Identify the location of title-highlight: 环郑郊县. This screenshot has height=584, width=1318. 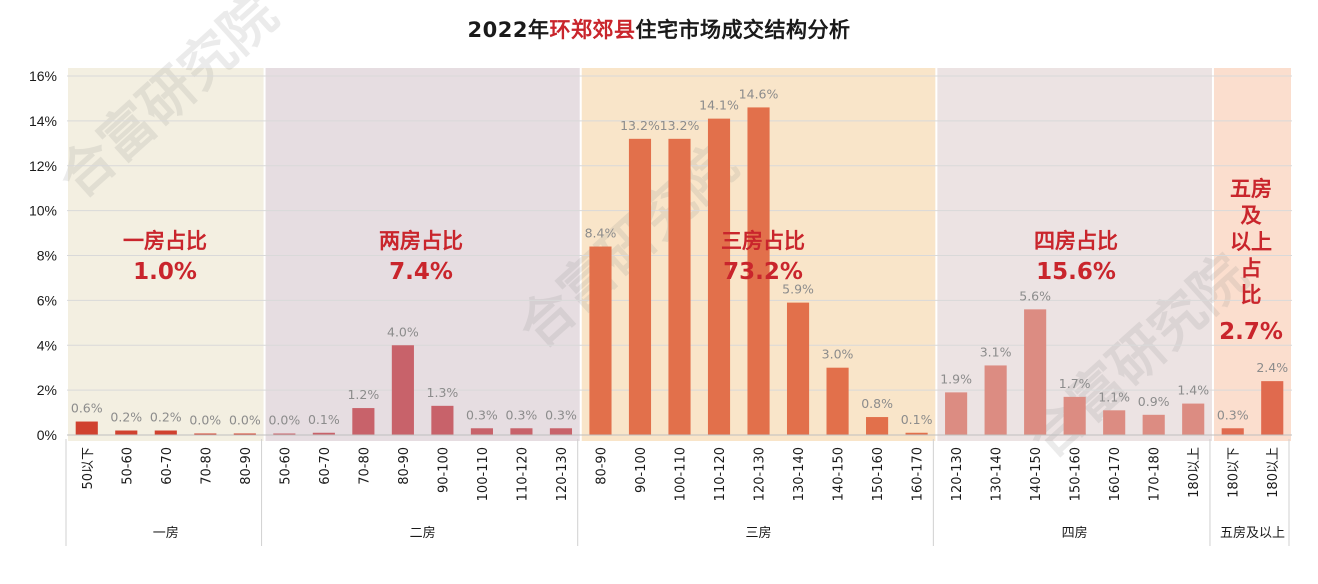
(592, 30).